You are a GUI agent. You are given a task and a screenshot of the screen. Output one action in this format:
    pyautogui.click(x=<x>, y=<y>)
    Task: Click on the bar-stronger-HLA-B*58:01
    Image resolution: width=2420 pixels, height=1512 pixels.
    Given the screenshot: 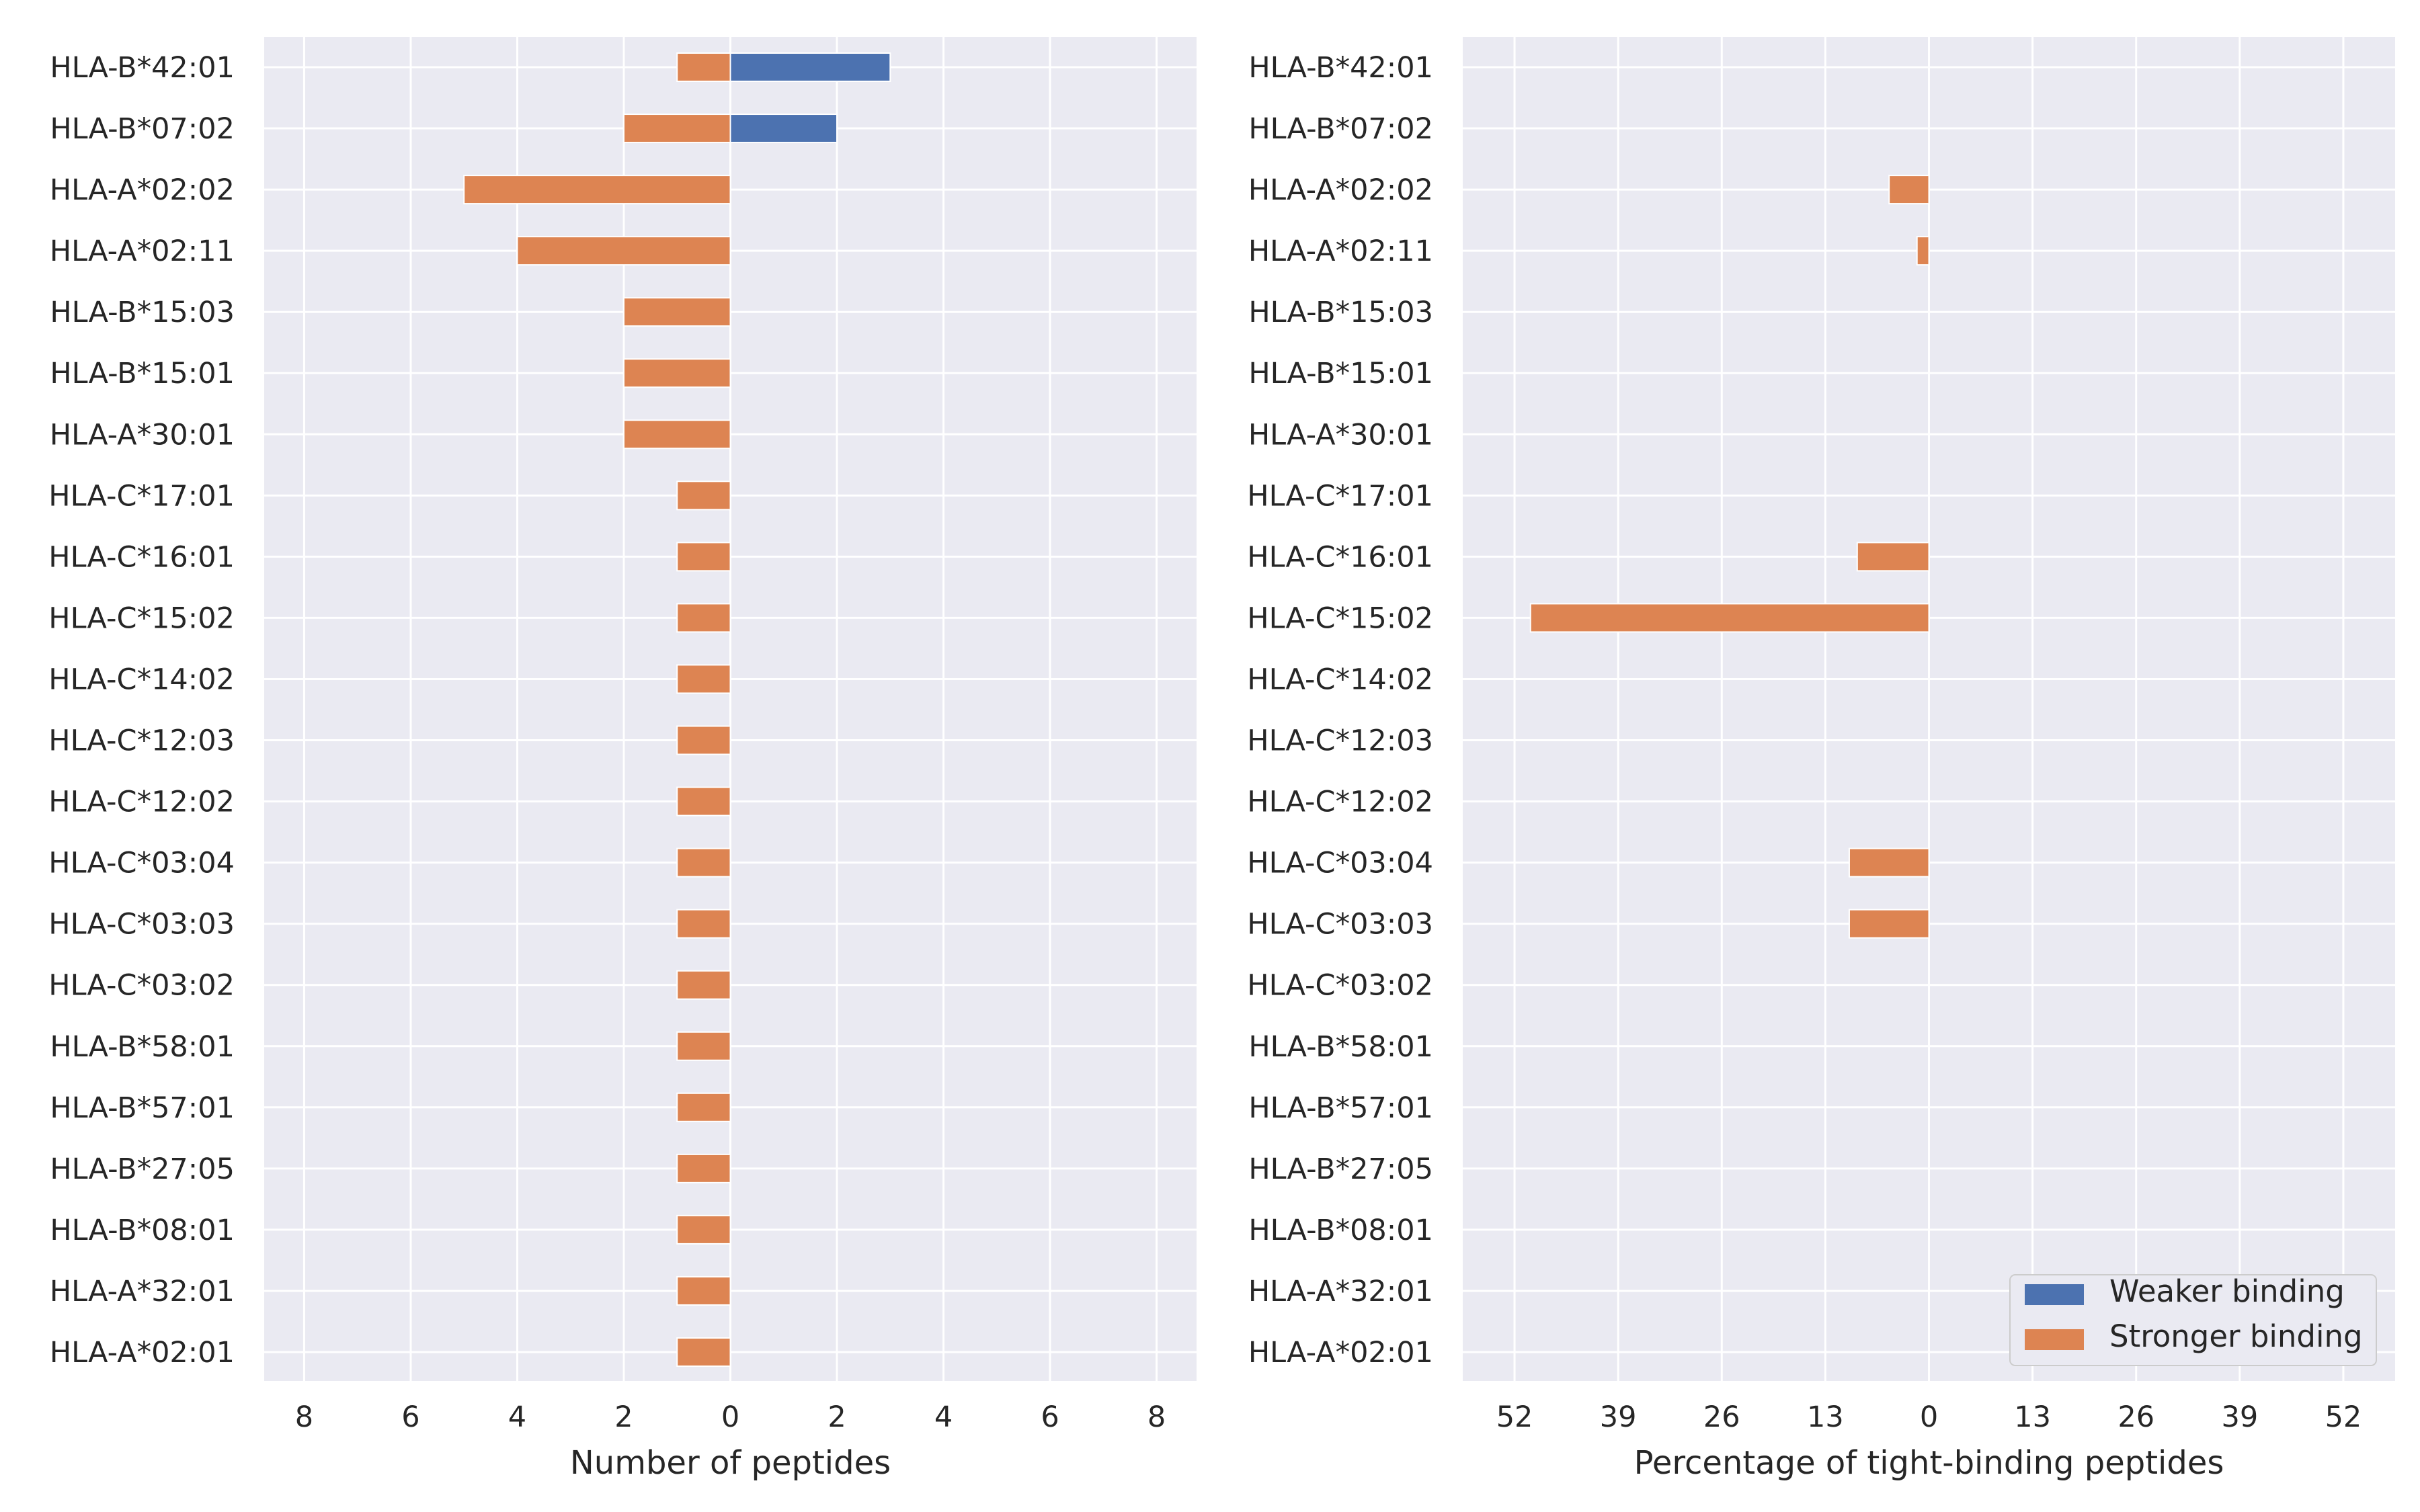 What is the action you would take?
    pyautogui.click(x=703, y=1046)
    